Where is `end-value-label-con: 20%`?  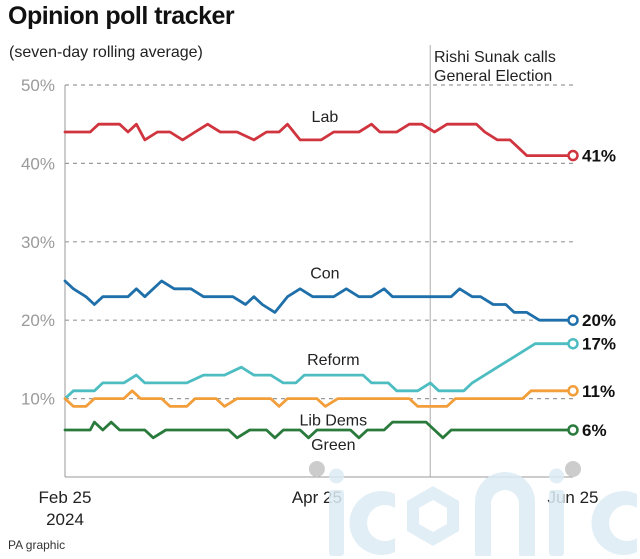
end-value-label-con: 20% is located at coordinates (599, 320).